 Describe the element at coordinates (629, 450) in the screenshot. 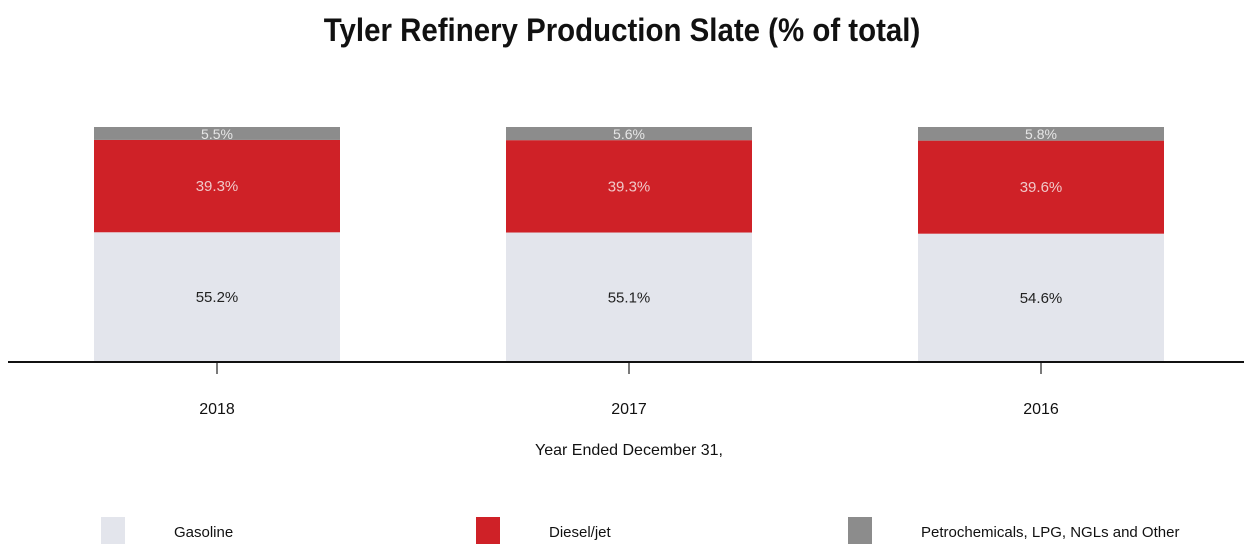

I see `x-axis-title: Year Ended December 31,` at that location.